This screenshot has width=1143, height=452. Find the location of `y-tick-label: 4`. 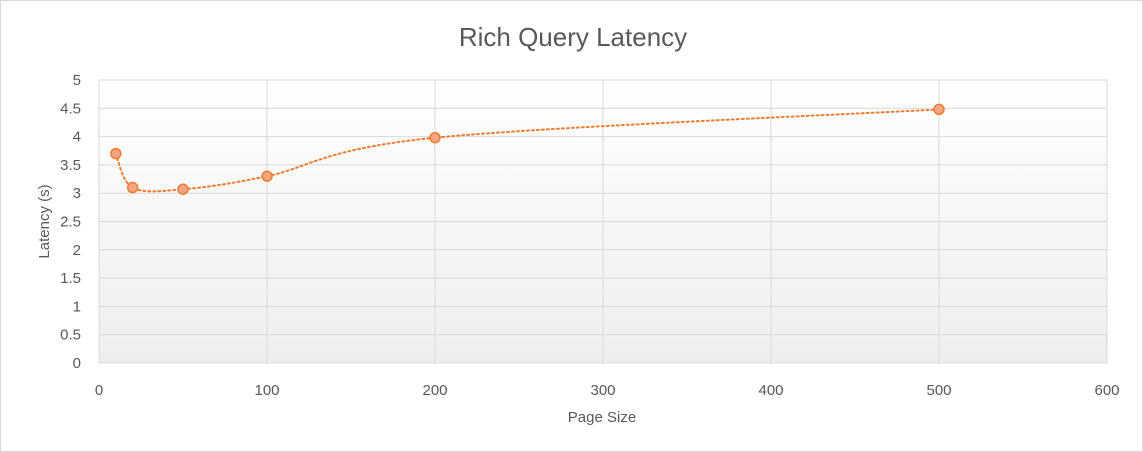

y-tick-label: 4 is located at coordinates (77, 137).